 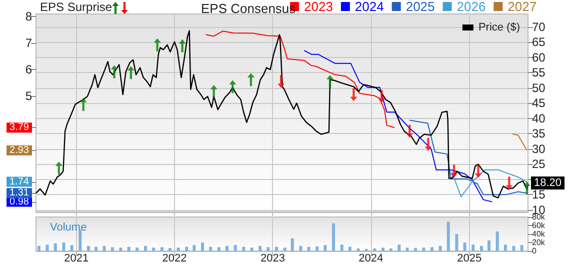 What do you see at coordinates (539, 103) in the screenshot?
I see `y2-tick-label: 45` at bounding box center [539, 103].